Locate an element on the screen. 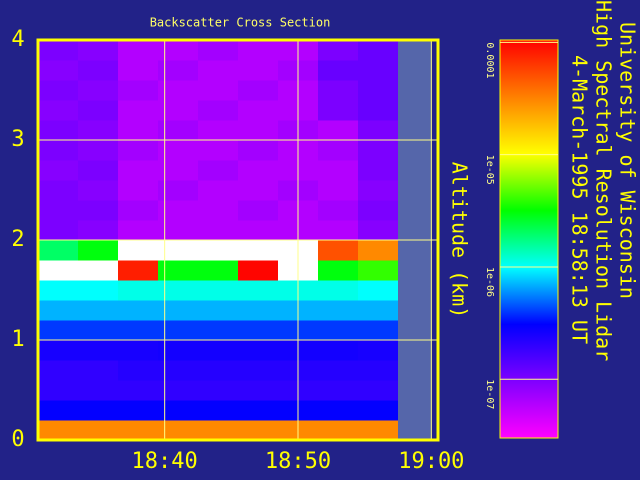 This screenshot has height=480, width=640. colorbar-tick-label: 1e-07 is located at coordinates (489, 394).